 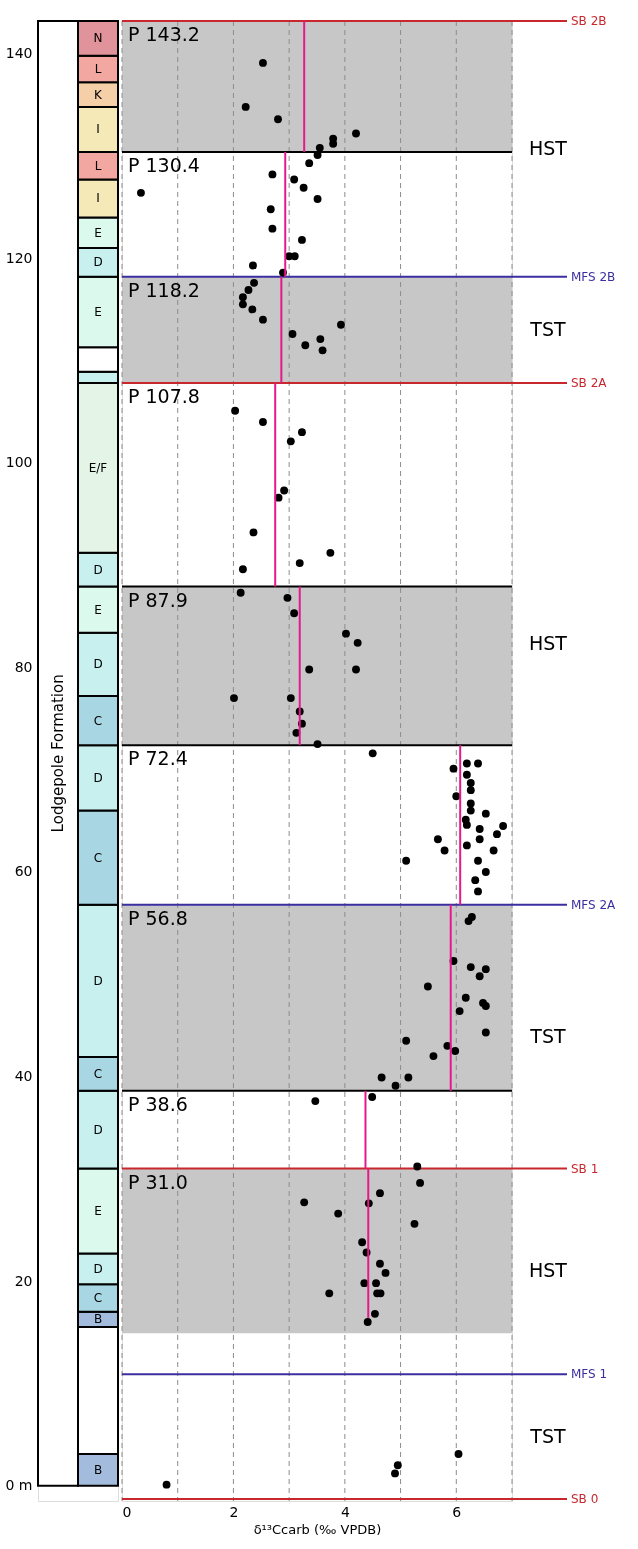 I want to click on ref-line-label: SB 2B, so click(x=589, y=21).